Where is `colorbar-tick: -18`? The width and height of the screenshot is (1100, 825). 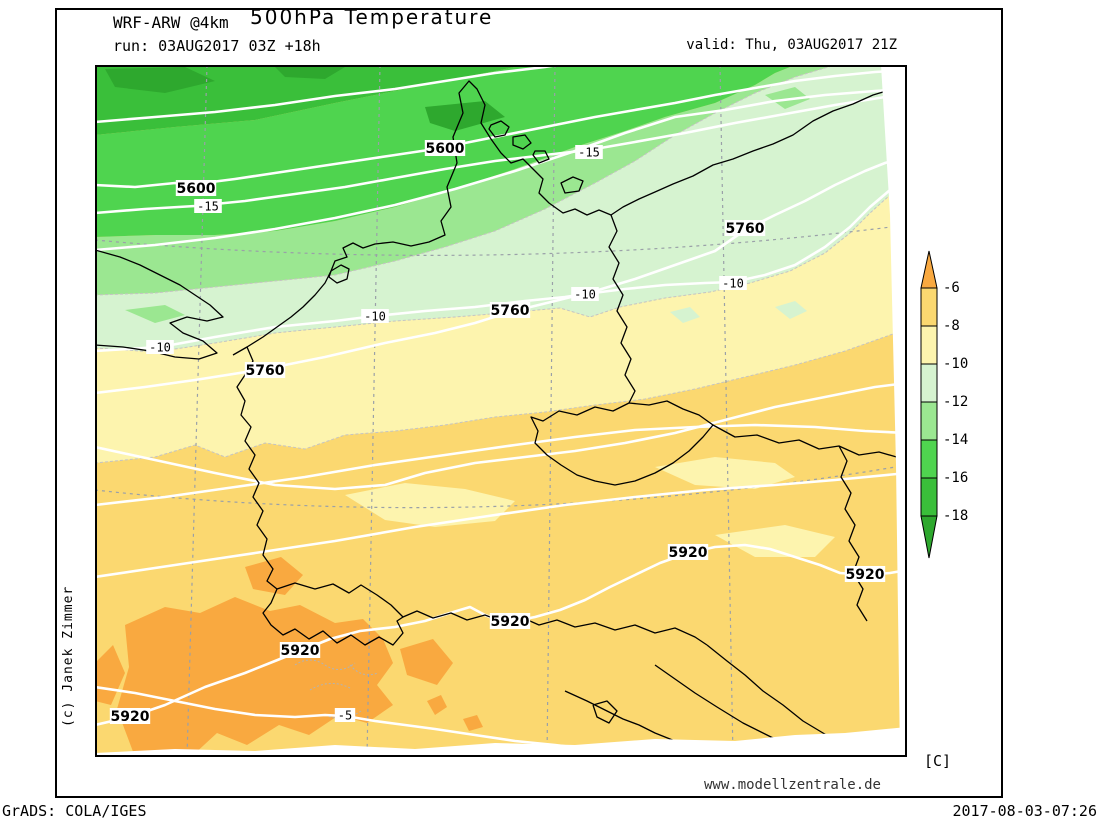 colorbar-tick: -18 is located at coordinates (955, 516).